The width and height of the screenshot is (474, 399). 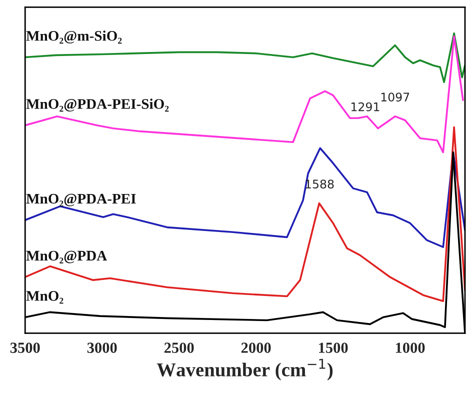 What do you see at coordinates (366, 107) in the screenshot?
I see `annotation: 1291` at bounding box center [366, 107].